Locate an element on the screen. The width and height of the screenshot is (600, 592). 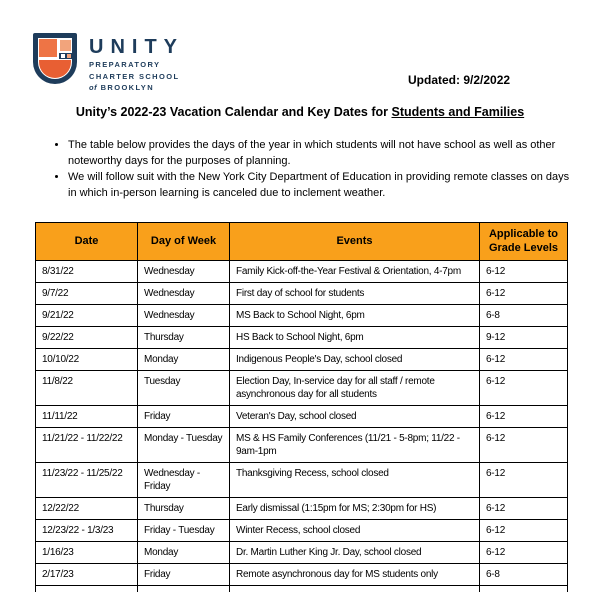
cell-event: Veteran's Day, school closed is located at coordinates (354, 416).